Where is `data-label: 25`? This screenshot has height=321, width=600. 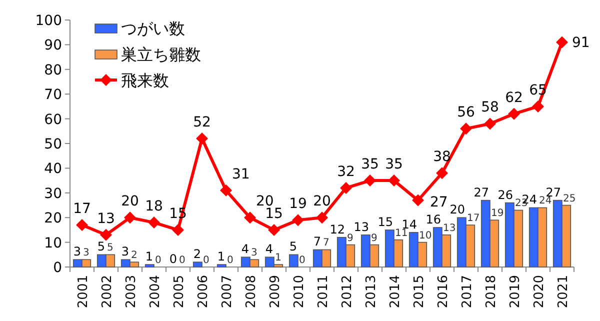
data-label: 25 is located at coordinates (569, 198).